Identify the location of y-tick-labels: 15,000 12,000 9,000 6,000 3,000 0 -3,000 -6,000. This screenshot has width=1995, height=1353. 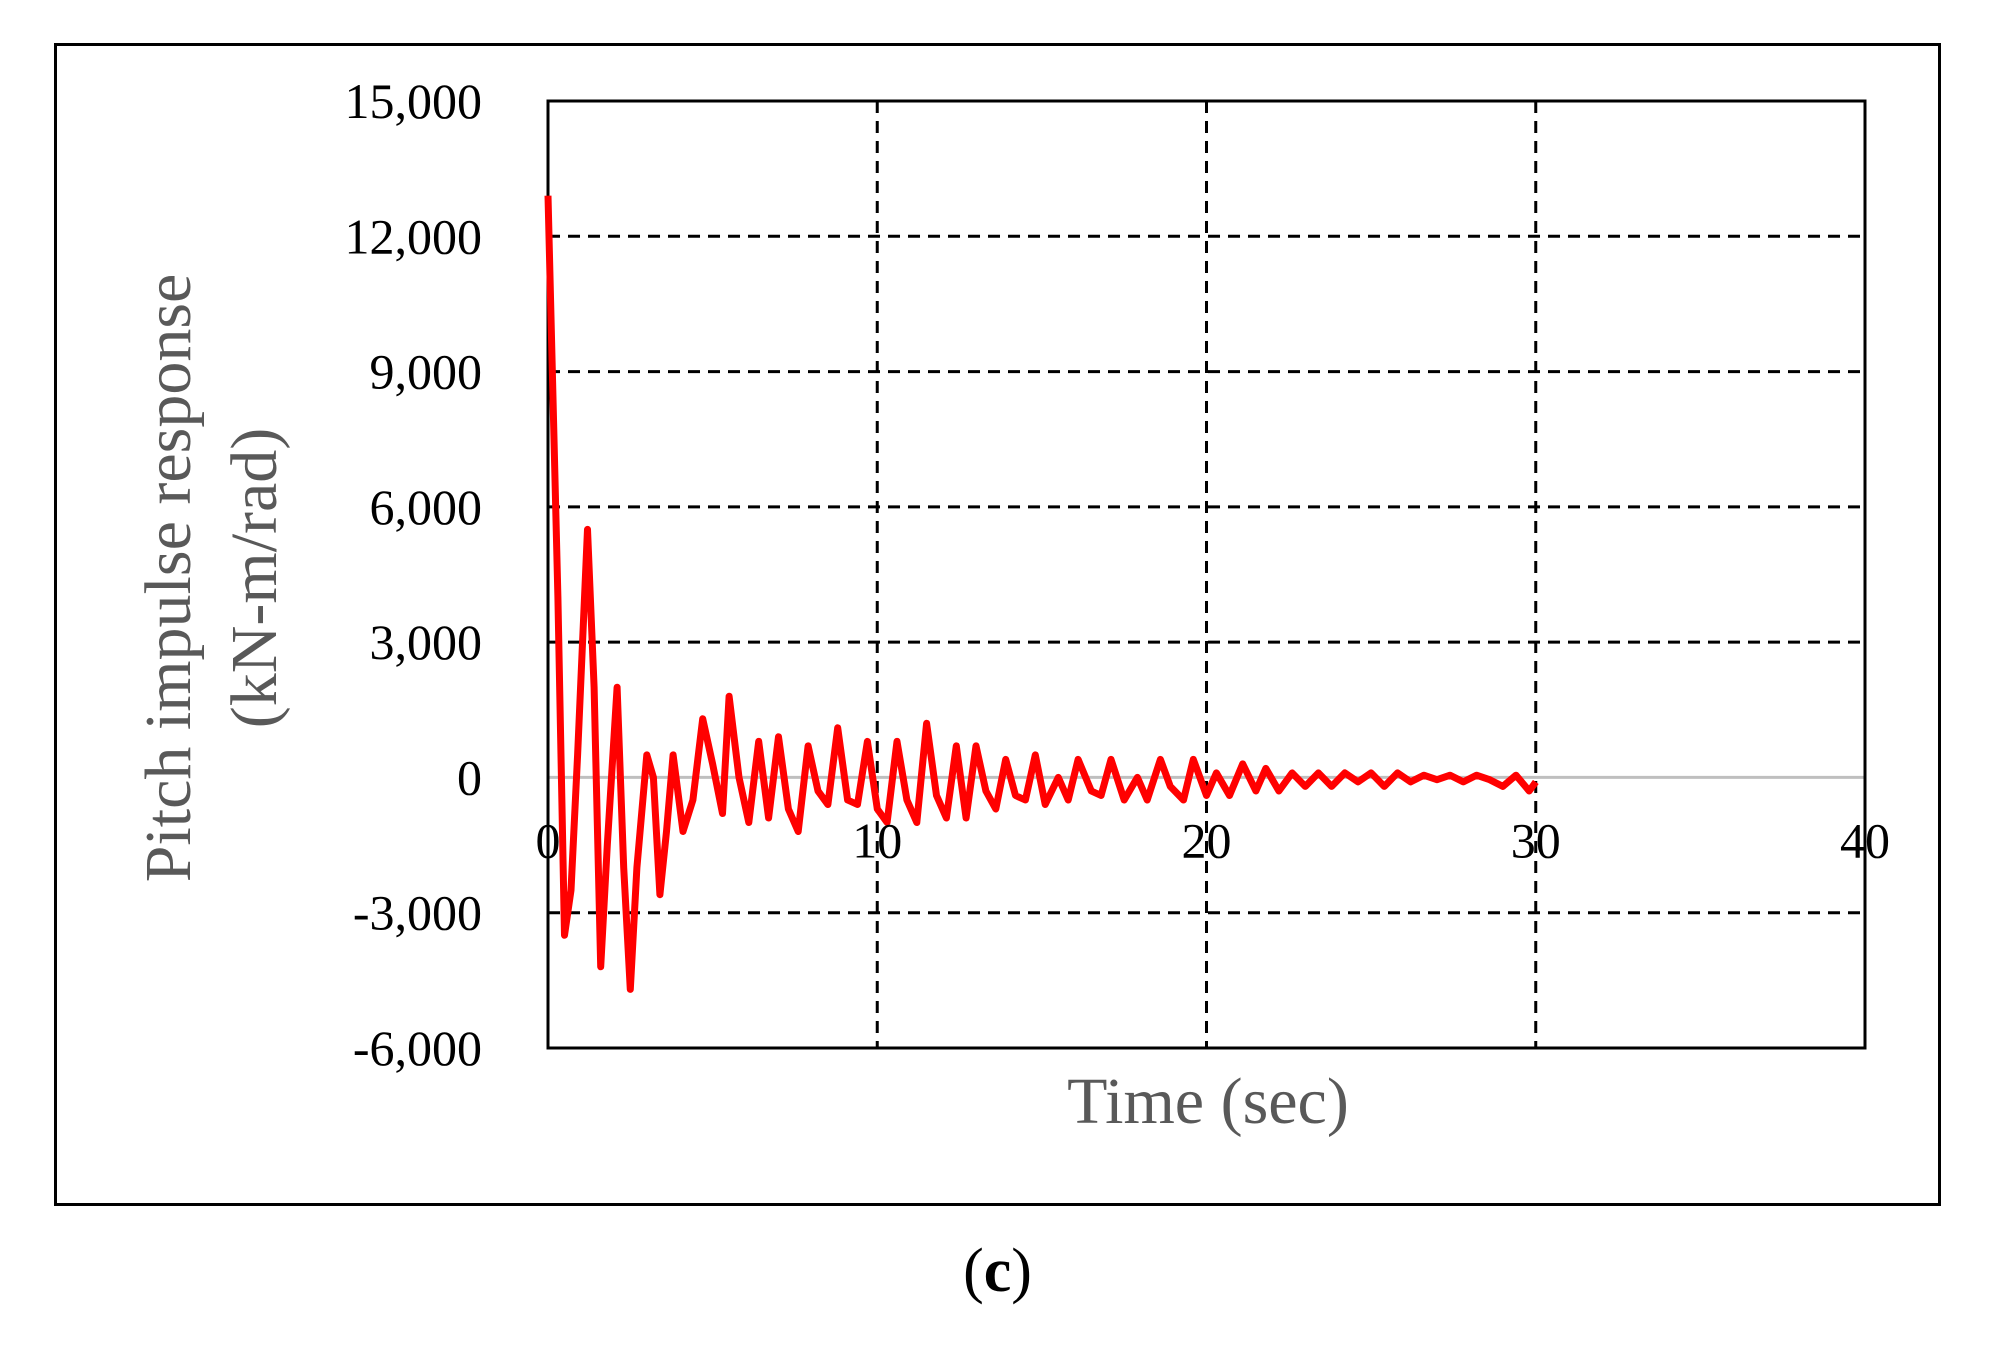
(414, 574).